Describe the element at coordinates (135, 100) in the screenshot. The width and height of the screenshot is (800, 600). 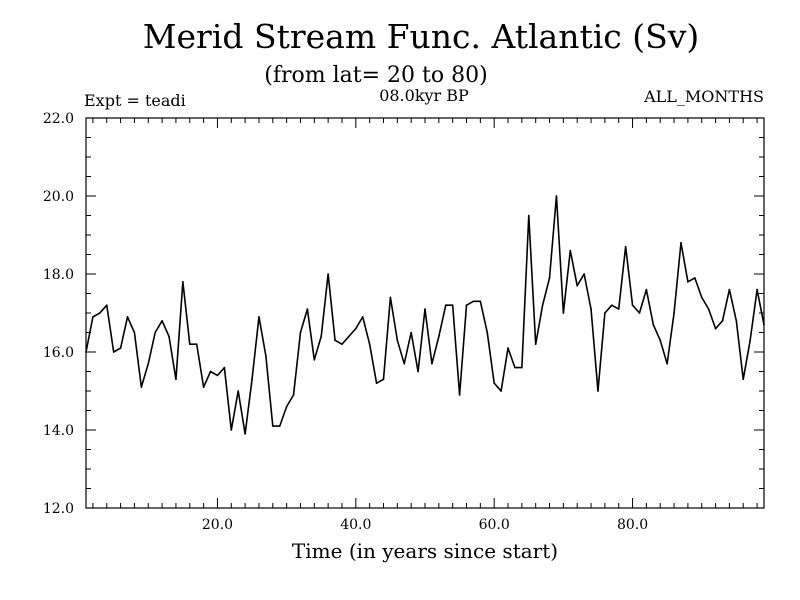
I see `experiment-label: Expt = teadi` at that location.